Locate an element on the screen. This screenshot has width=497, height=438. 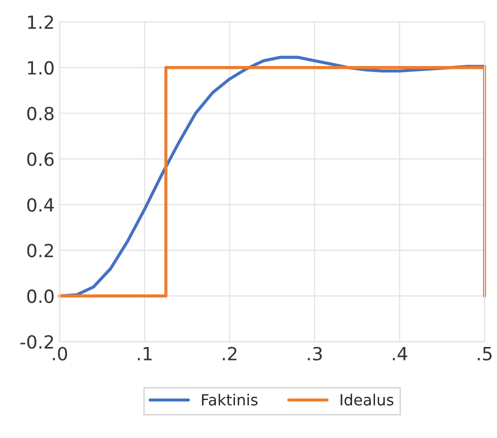
y-tick-label: 0.8 is located at coordinates (40, 113).